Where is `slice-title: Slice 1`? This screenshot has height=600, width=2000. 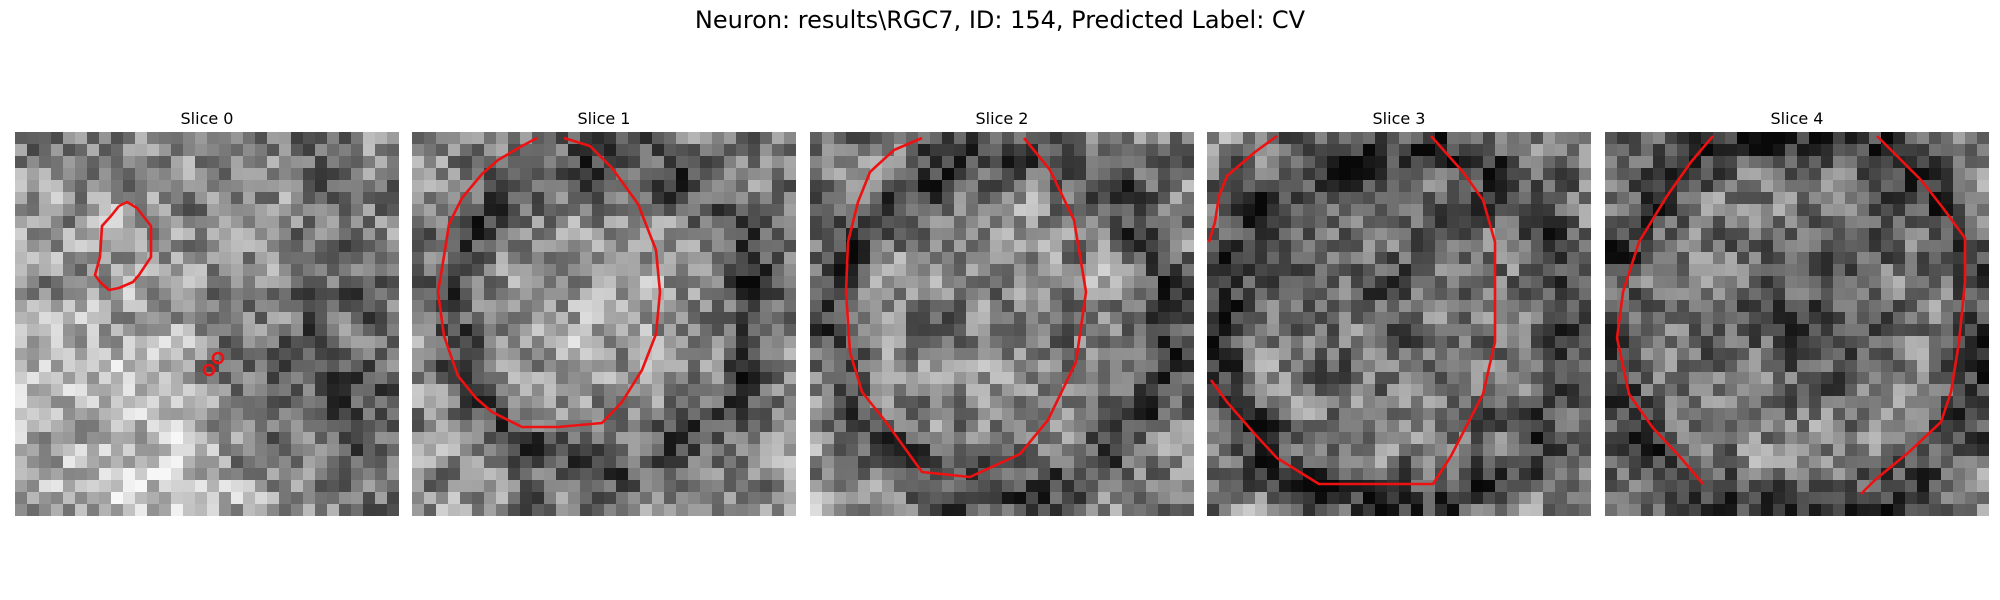 slice-title: Slice 1 is located at coordinates (604, 118).